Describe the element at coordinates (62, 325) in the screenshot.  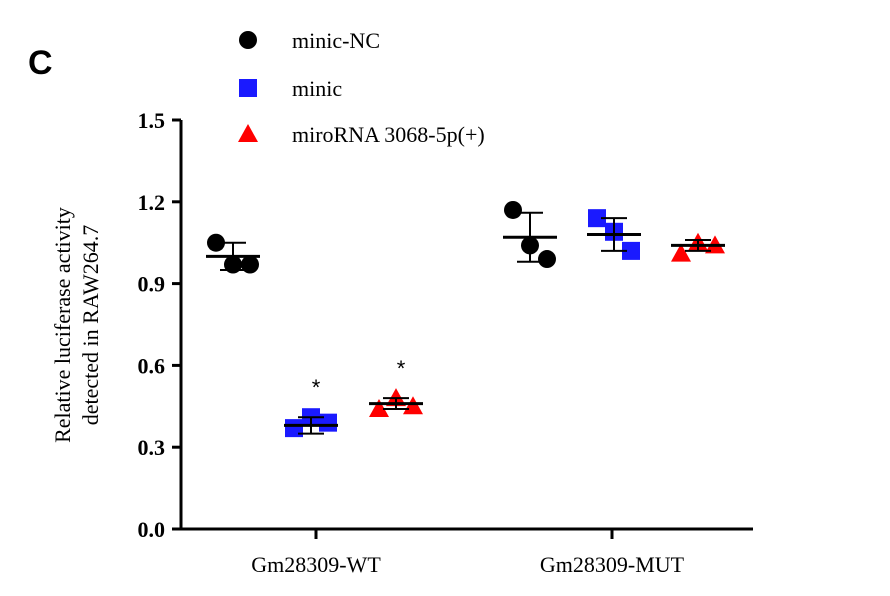
I see `y-axis-title-line1: Relative luciferase activity` at that location.